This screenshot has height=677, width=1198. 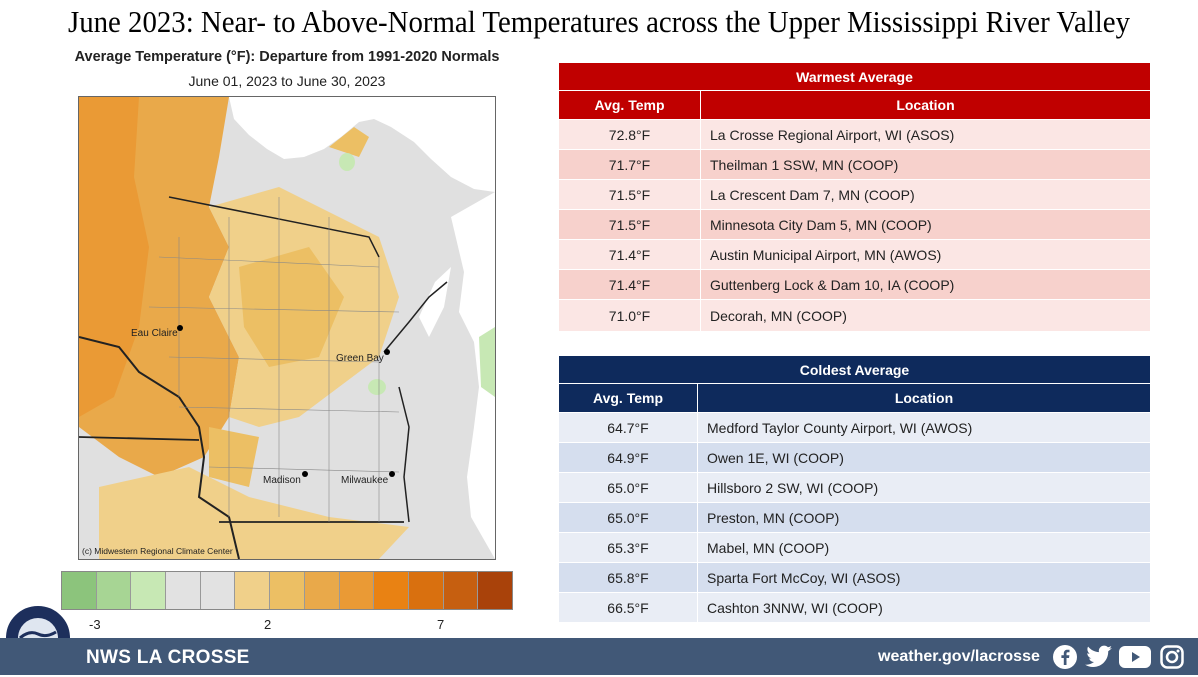 What do you see at coordinates (287, 81) in the screenshot?
I see `map-subtitle: June 01, 2023 to June 30, 2023` at bounding box center [287, 81].